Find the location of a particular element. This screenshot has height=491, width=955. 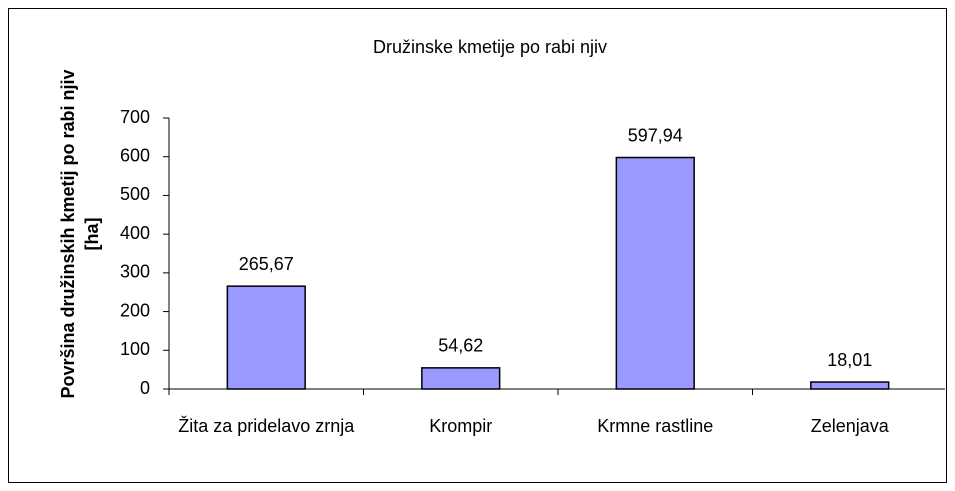

y-tick-label: 500 is located at coordinates (135, 194).